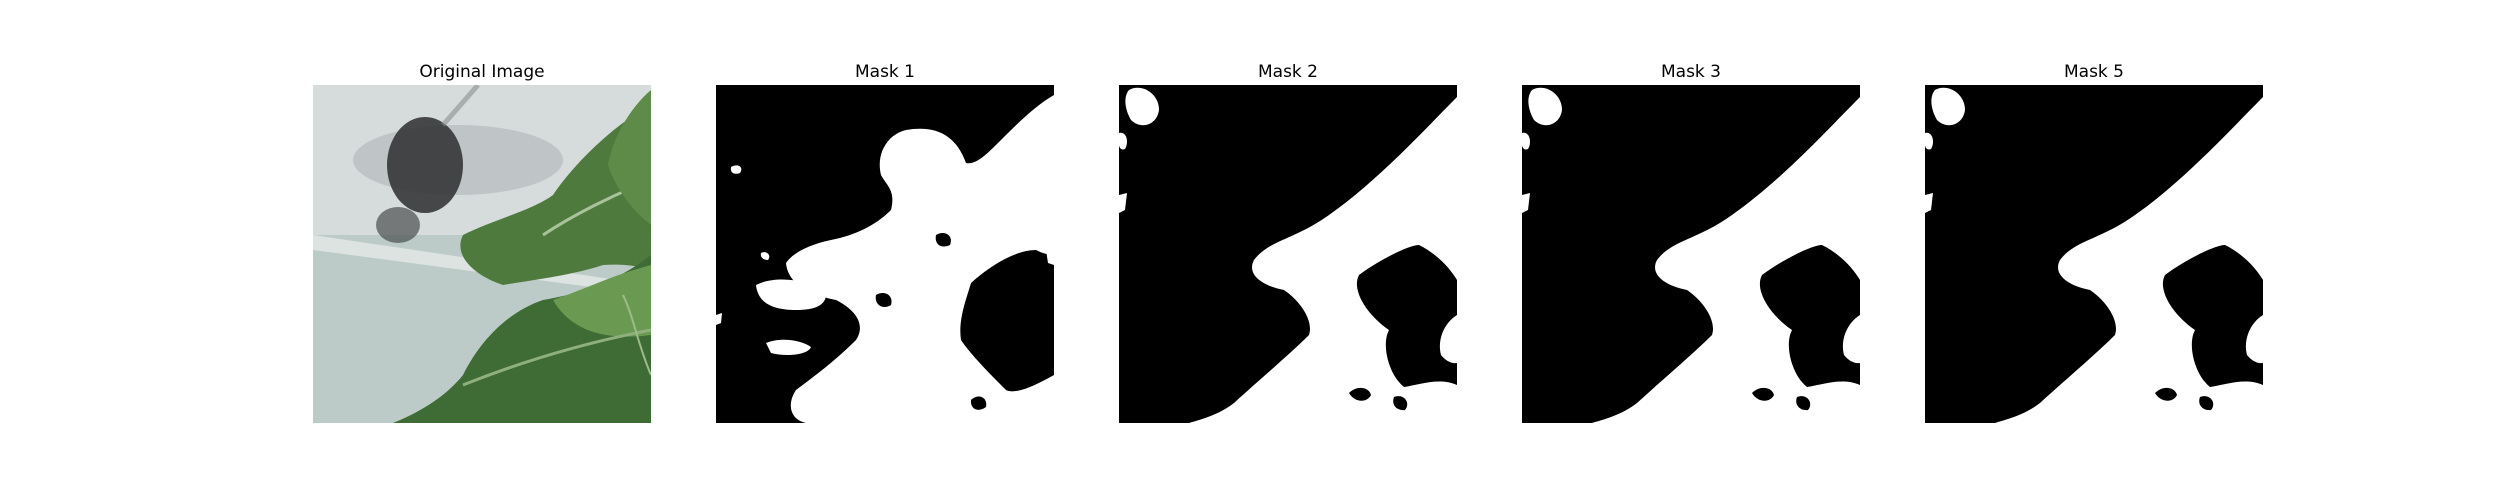 The width and height of the screenshot is (2500, 500). Describe the element at coordinates (884, 72) in the screenshot. I see `panel-title: Mask 1` at that location.